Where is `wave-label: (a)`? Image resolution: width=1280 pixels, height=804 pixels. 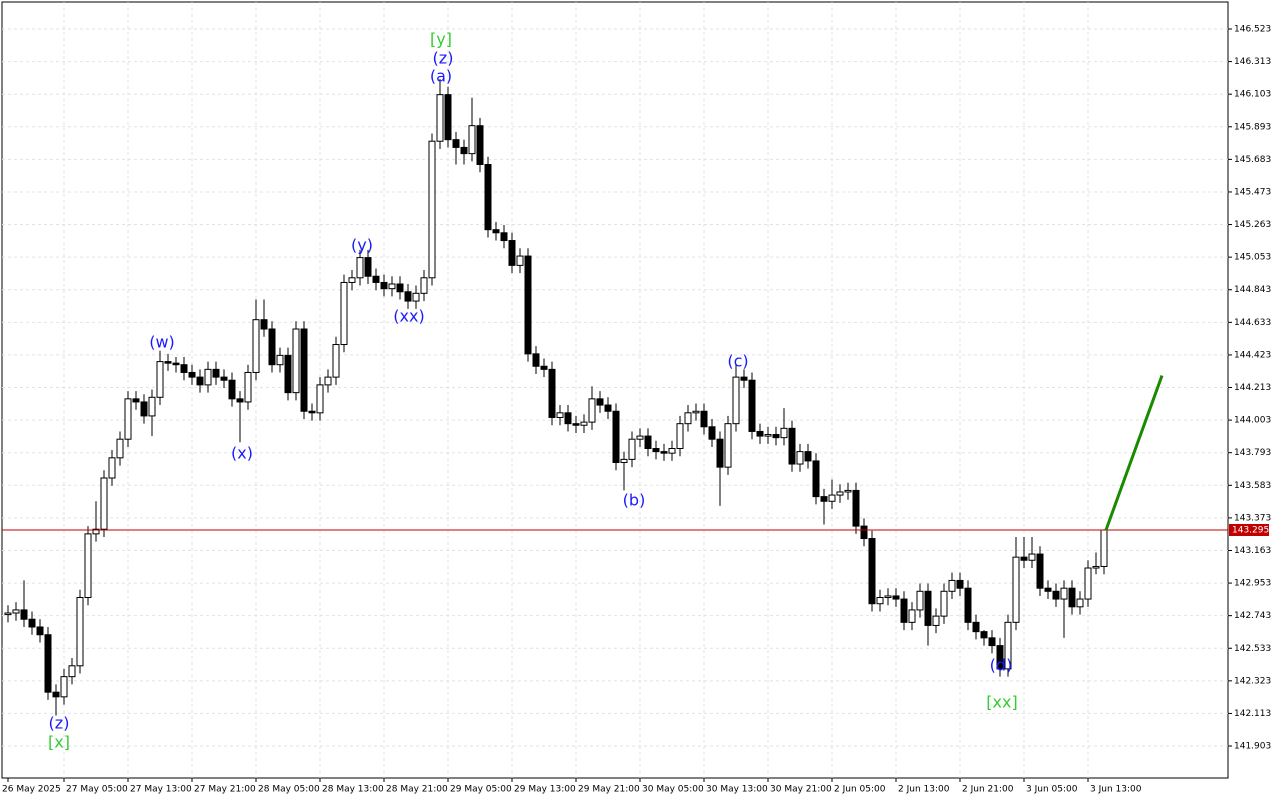 wave-label: (a) is located at coordinates (441, 76).